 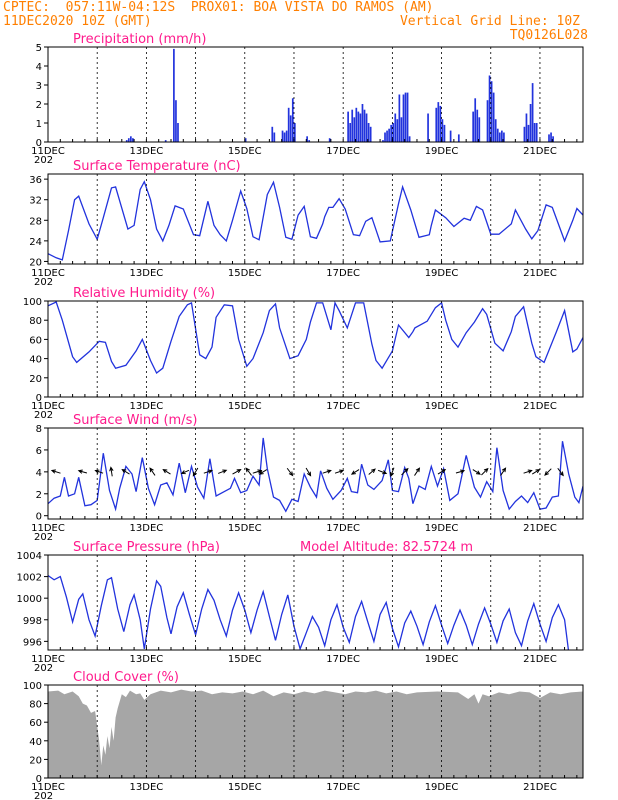 I want to click on y-tick-label: 0, so click(x=39, y=779).